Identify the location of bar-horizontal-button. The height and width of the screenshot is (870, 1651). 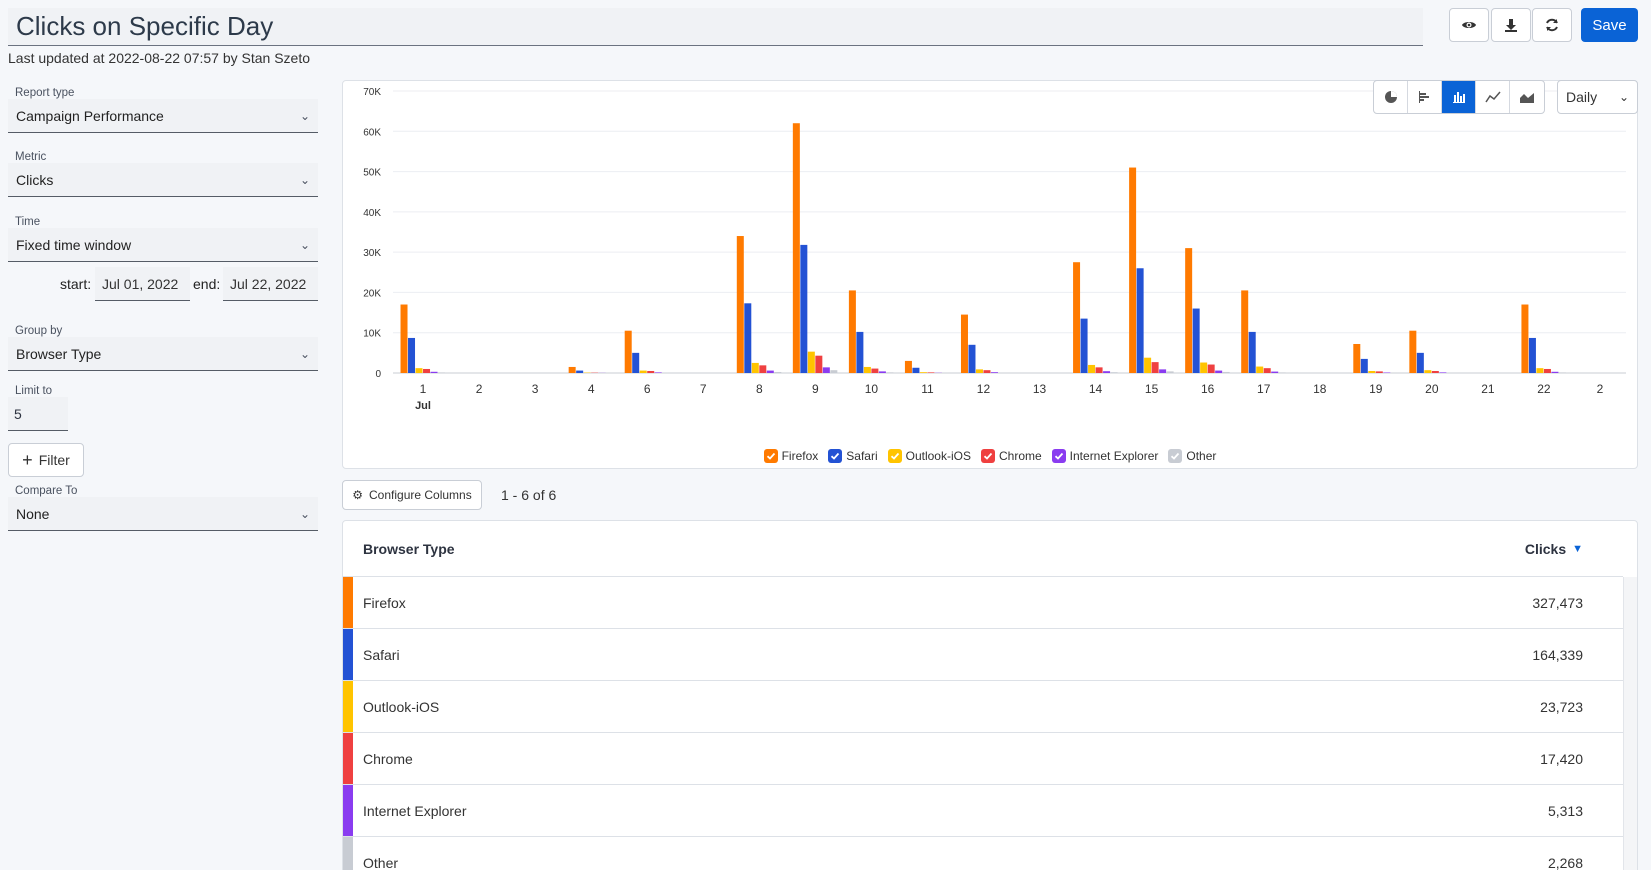
(1425, 97).